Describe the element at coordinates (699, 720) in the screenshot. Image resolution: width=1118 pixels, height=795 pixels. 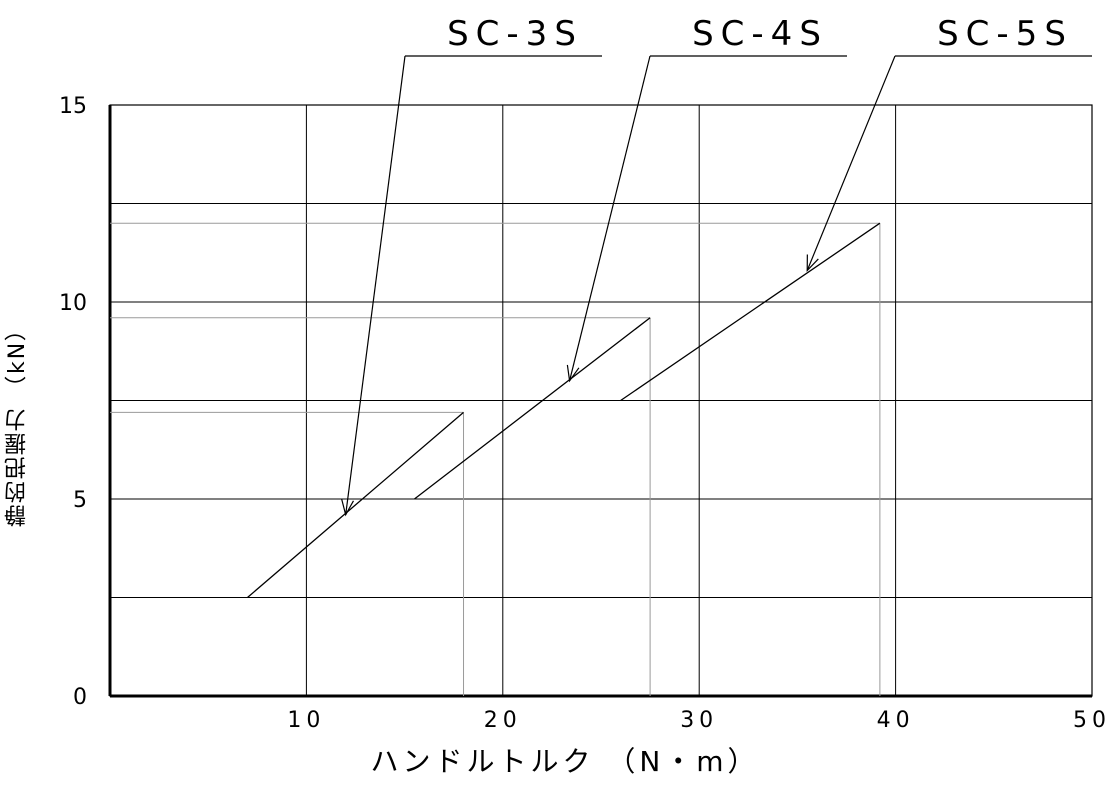
I see `x-tick-label: 30` at that location.